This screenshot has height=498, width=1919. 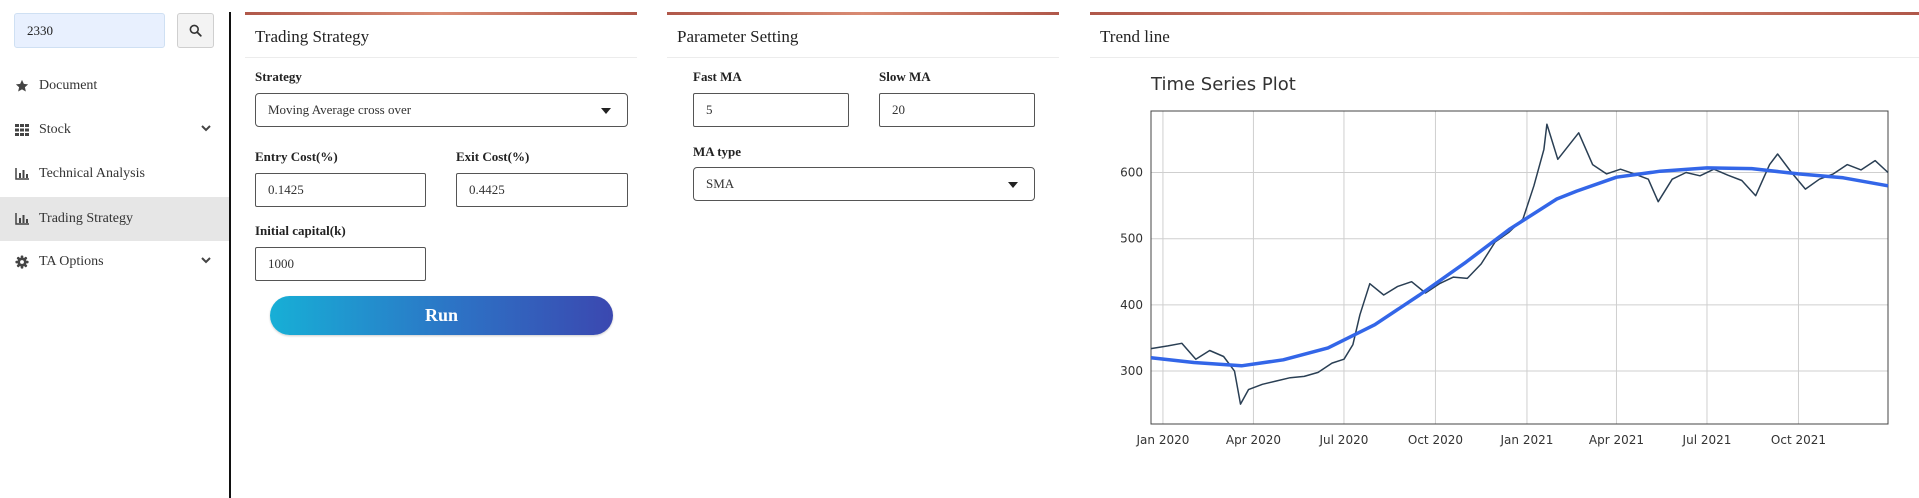 What do you see at coordinates (22, 130) in the screenshot?
I see `grid-icon` at bounding box center [22, 130].